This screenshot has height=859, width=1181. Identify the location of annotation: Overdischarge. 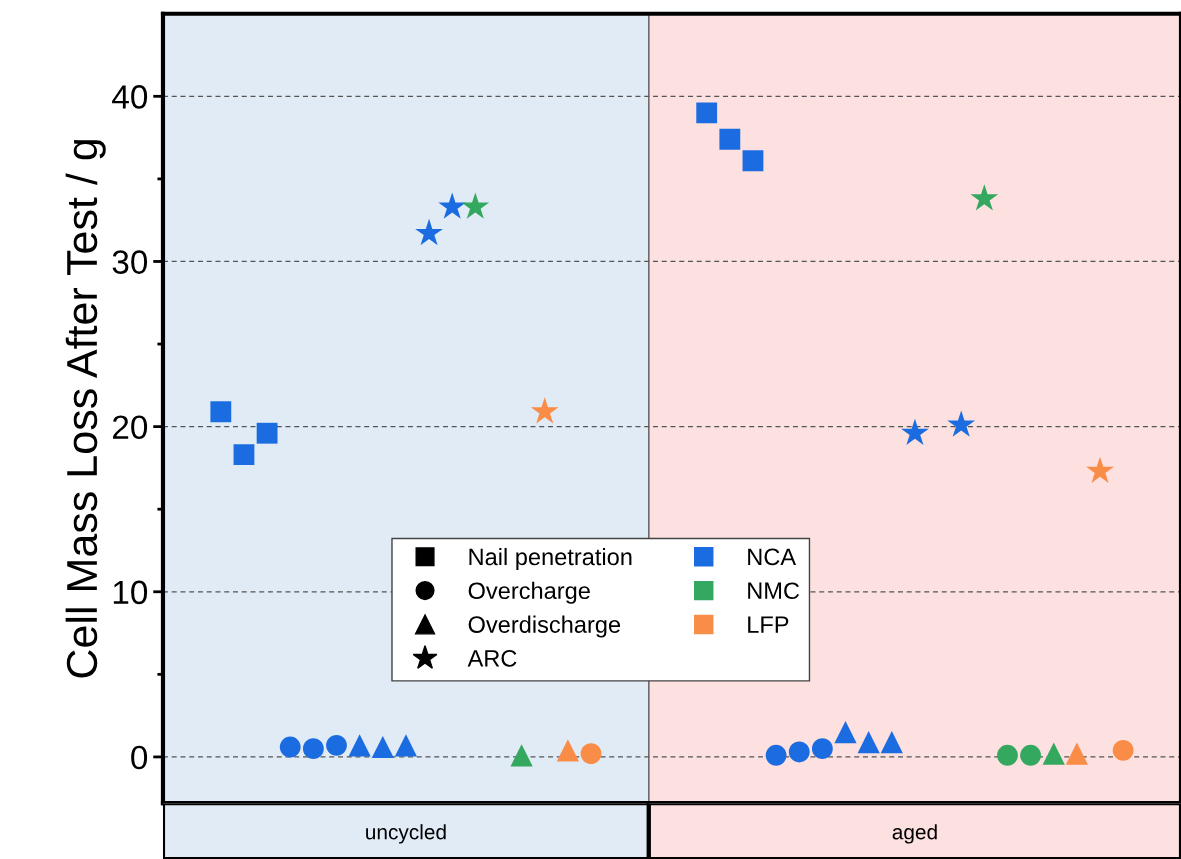
(544, 626).